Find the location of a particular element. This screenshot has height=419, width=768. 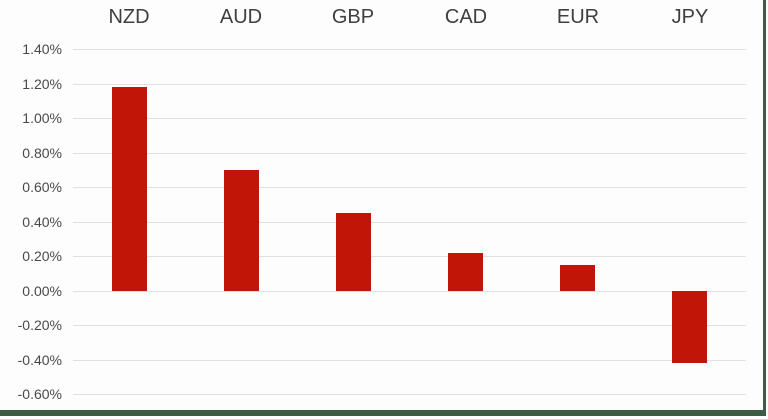

y-axis-tick-label: -0.20% is located at coordinates (39, 325).